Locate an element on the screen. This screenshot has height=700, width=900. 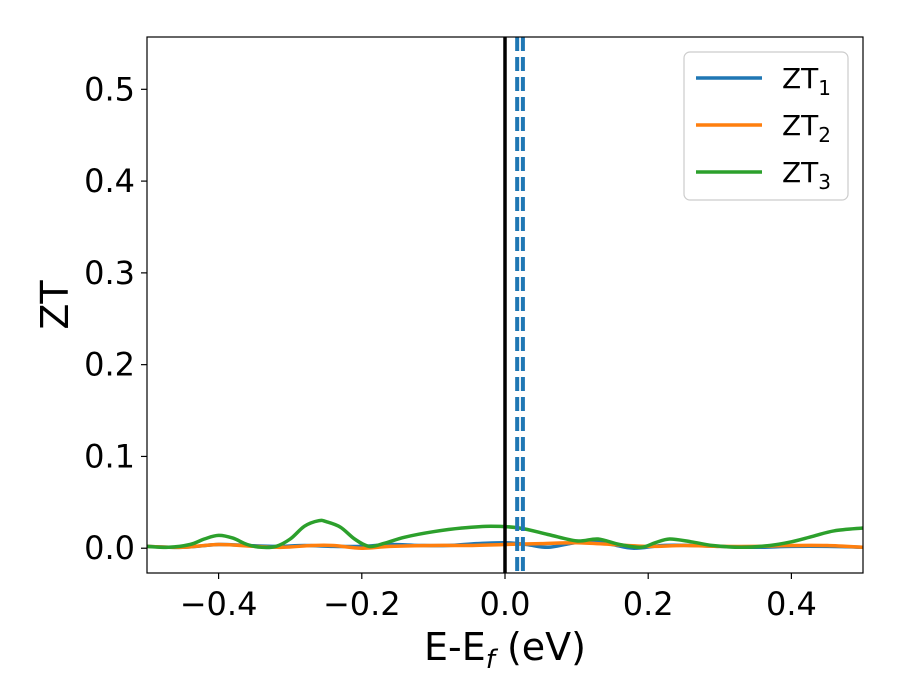
y-tick-label: 0.4 is located at coordinates (109, 181).